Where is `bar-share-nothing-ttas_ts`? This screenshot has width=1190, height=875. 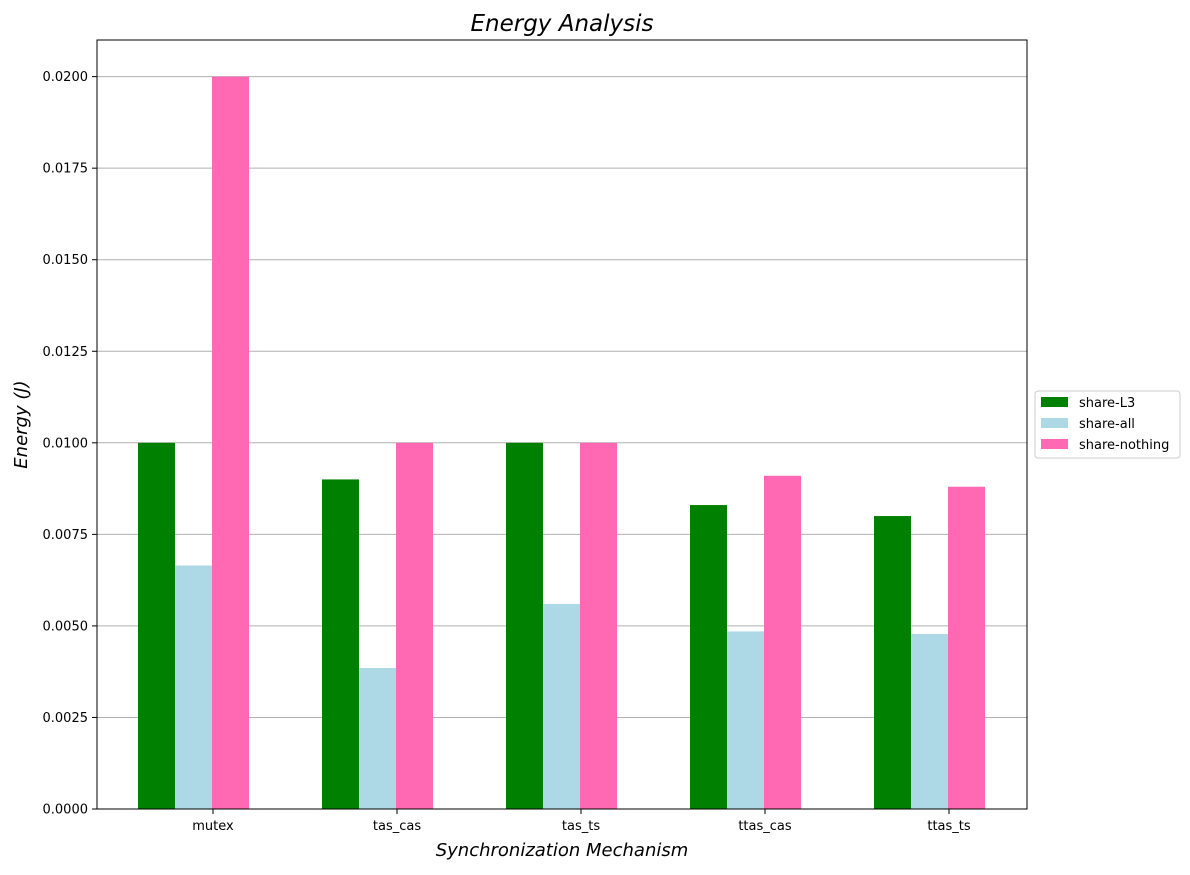 bar-share-nothing-ttas_ts is located at coordinates (966, 647).